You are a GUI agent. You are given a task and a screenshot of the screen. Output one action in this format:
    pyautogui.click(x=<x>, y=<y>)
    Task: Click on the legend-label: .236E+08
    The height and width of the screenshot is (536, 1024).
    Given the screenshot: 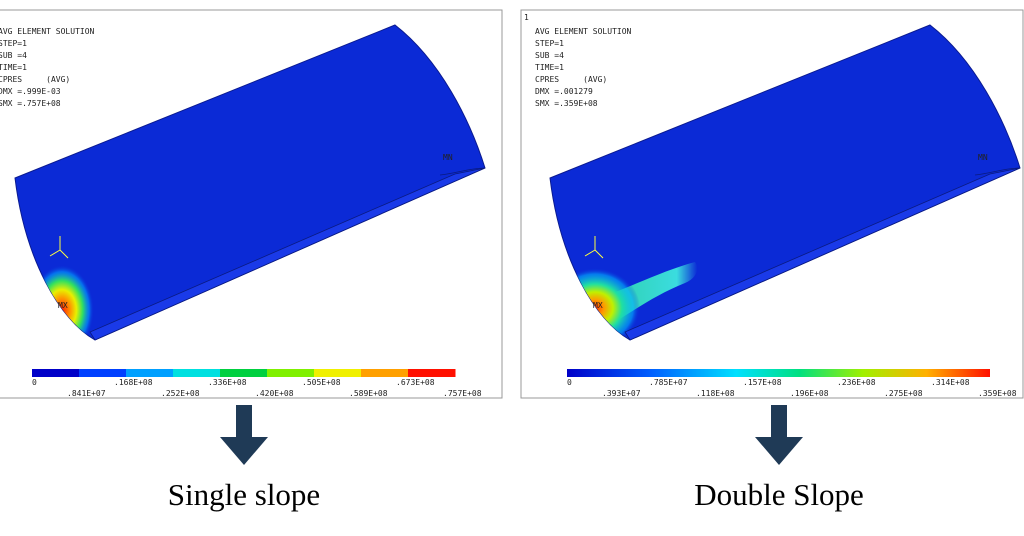 What is the action you would take?
    pyautogui.click(x=856, y=382)
    